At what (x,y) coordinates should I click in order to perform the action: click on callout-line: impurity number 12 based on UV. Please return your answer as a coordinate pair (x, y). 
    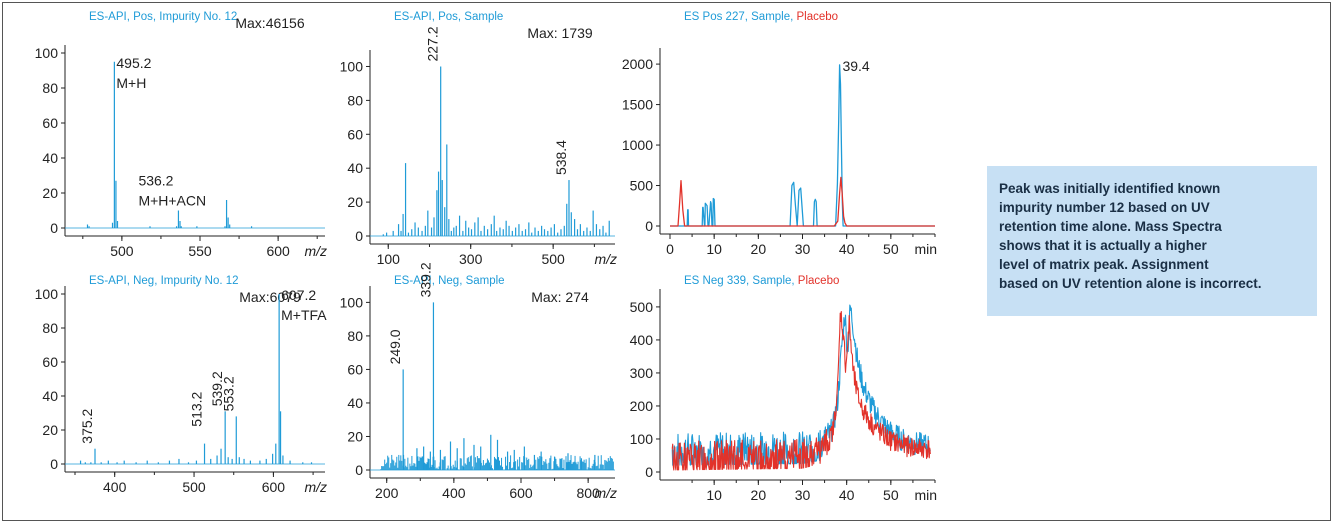
    Looking at the image, I should click on (1104, 207).